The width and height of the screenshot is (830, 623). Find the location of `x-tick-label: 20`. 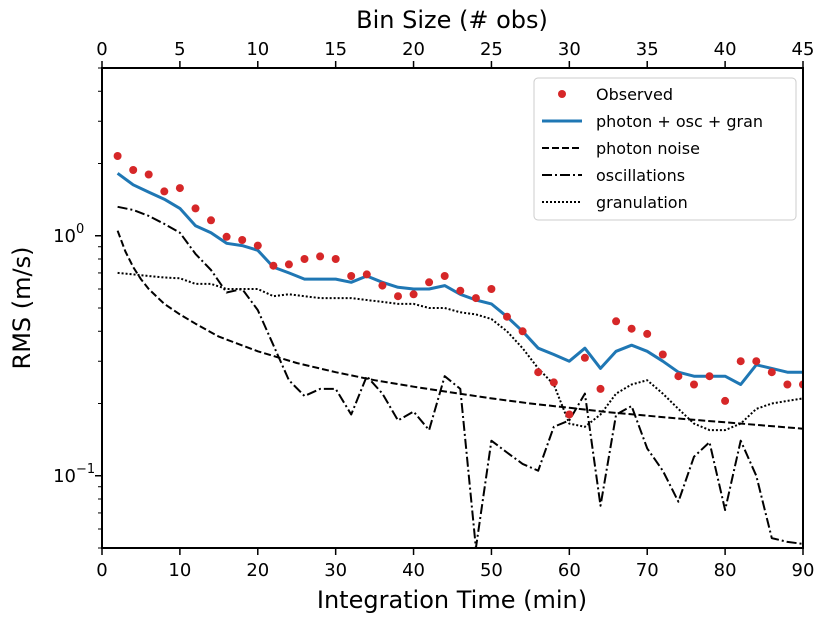

x-tick-label: 20 is located at coordinates (257, 570).